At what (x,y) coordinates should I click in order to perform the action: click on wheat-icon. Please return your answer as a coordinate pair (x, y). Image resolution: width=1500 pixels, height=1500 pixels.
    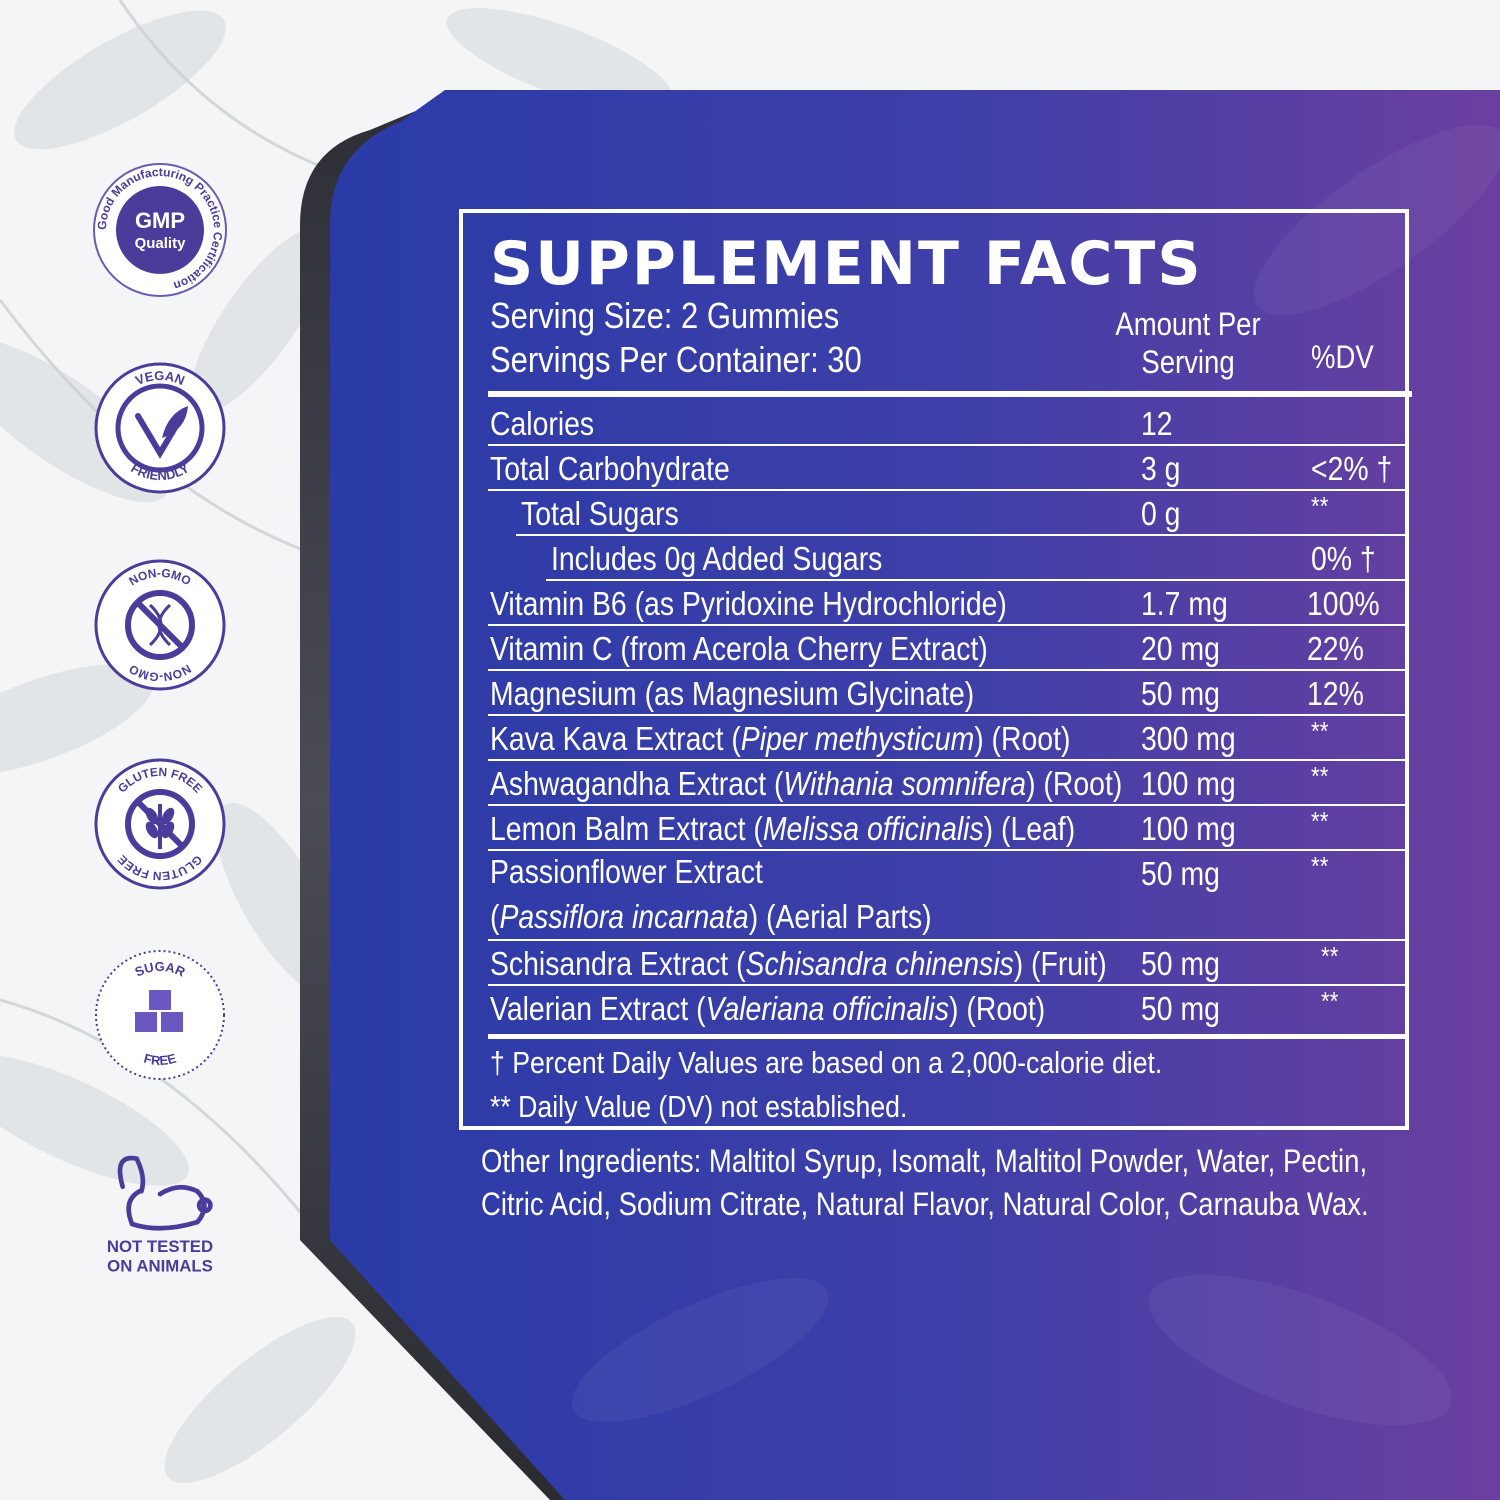
    Looking at the image, I should click on (160, 824).